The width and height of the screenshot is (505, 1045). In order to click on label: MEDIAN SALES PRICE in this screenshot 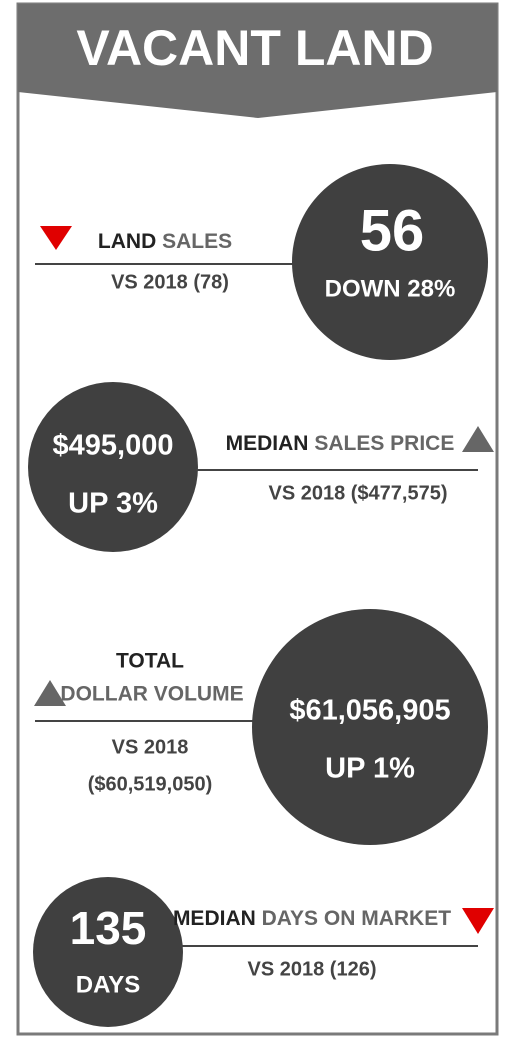, I will do `click(340, 443)`.